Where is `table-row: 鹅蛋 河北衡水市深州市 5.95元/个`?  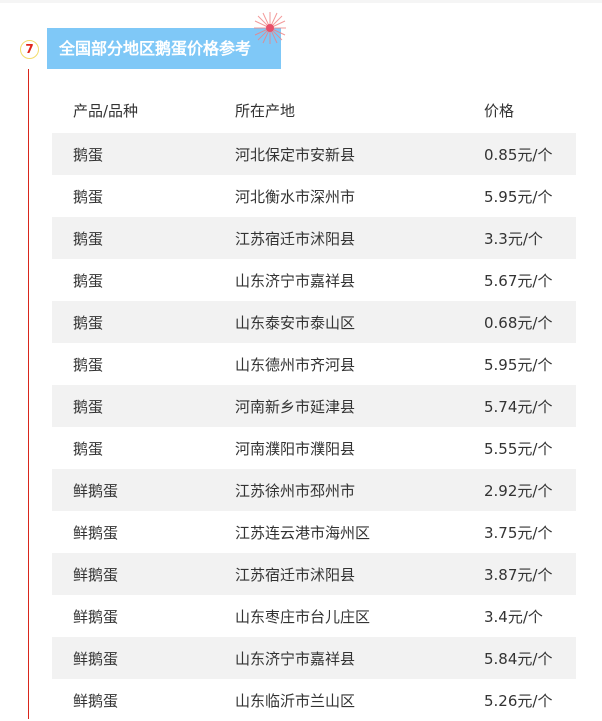 table-row: 鹅蛋 河北衡水市深州市 5.95元/个 is located at coordinates (314, 196).